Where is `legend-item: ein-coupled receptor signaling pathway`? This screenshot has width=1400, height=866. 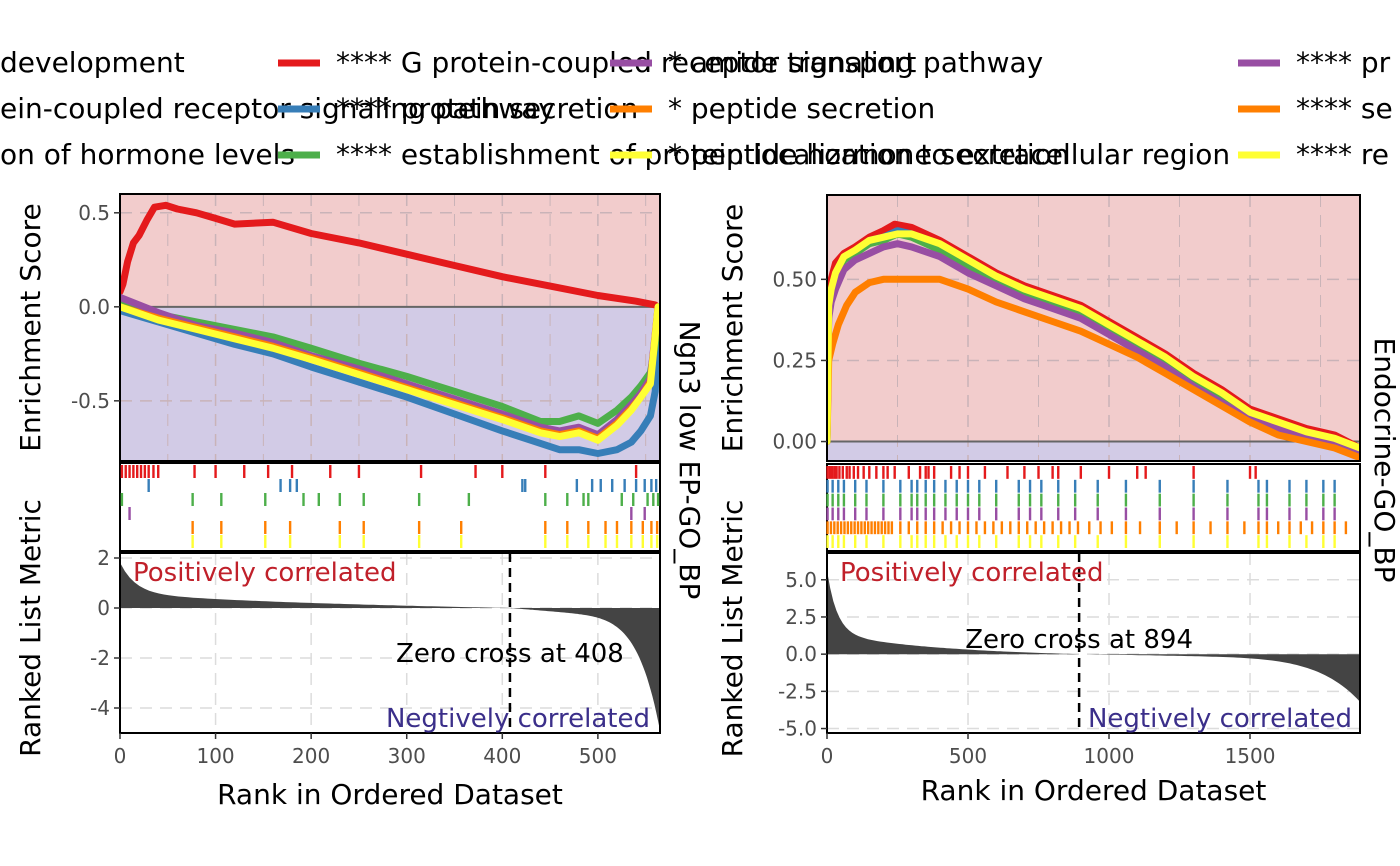 legend-item: ein-coupled receptor signaling pathway is located at coordinates (277, 108).